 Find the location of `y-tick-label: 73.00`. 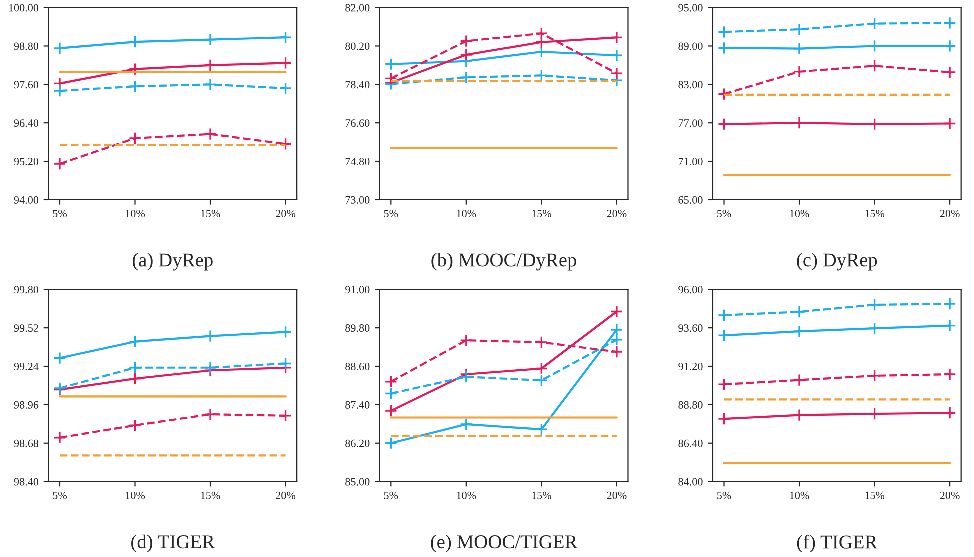

y-tick-label: 73.00 is located at coordinates (358, 200).